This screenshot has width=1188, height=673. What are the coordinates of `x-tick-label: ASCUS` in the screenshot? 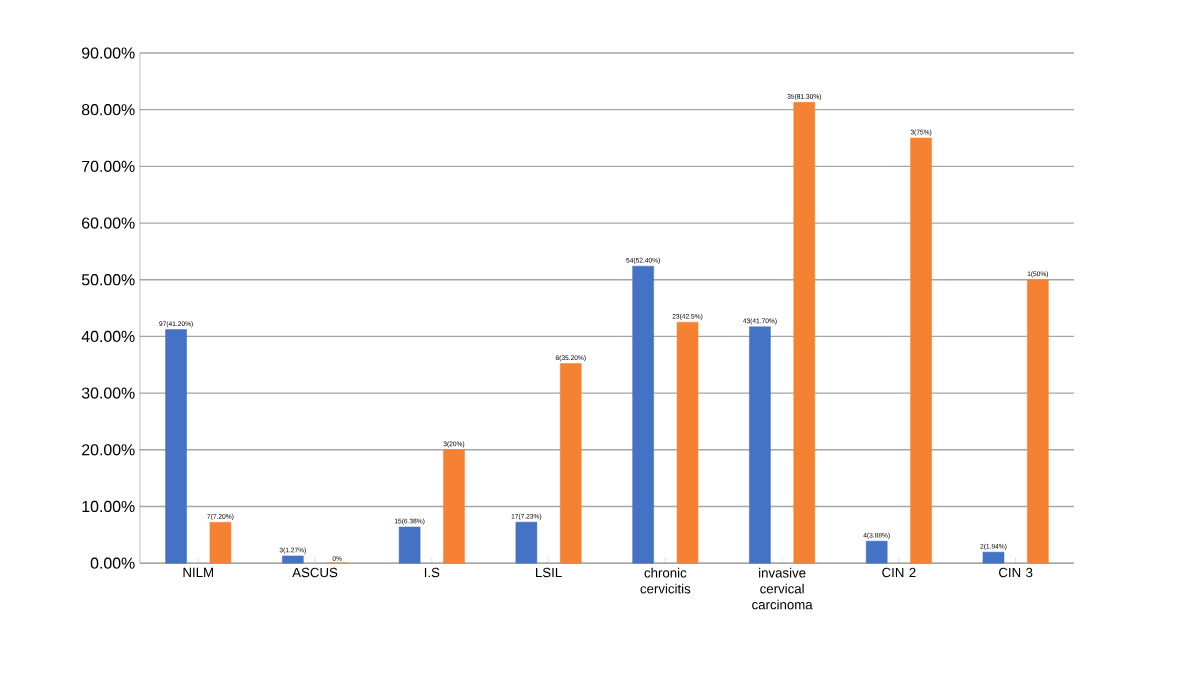 It's located at (315, 572).